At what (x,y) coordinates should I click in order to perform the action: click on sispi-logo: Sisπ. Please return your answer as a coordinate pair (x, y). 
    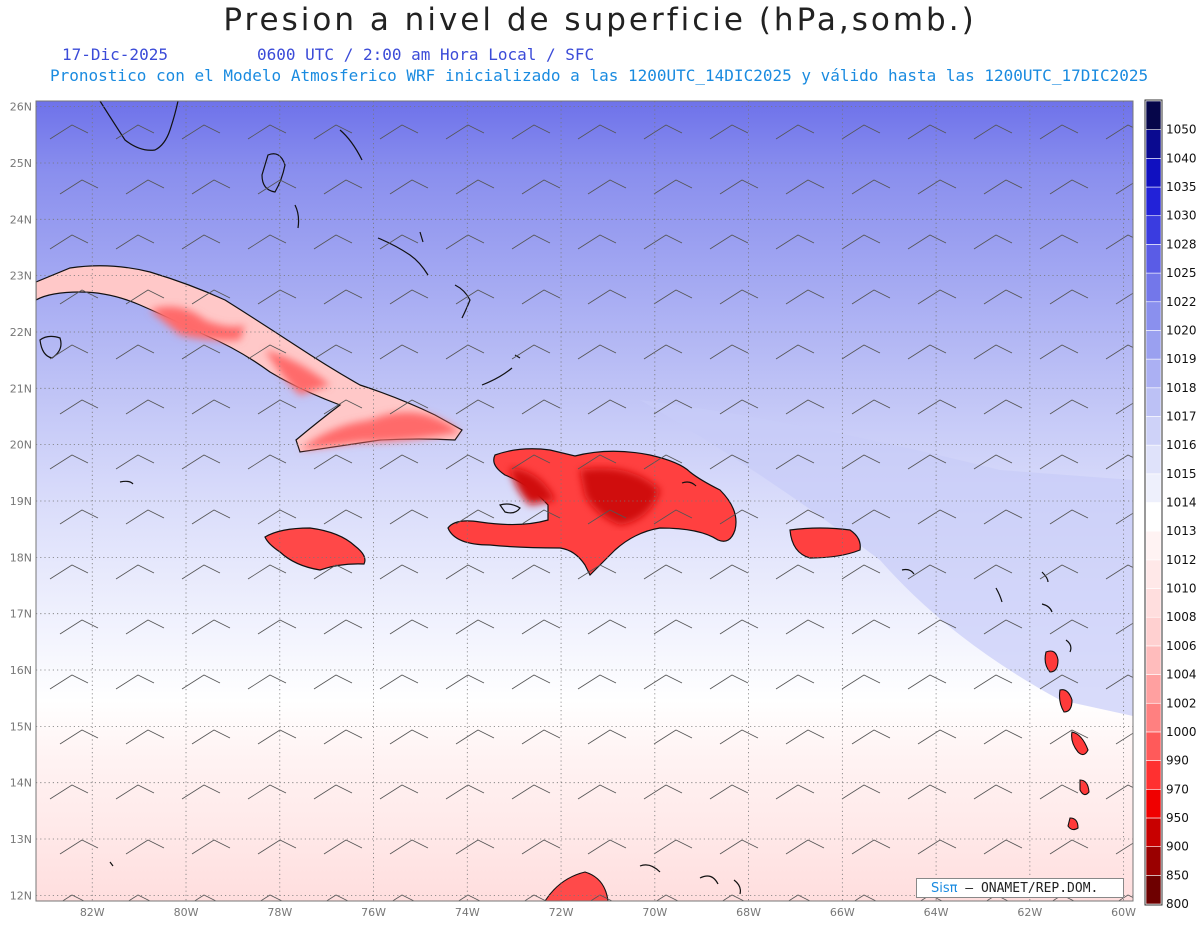
    Looking at the image, I should click on (944, 888).